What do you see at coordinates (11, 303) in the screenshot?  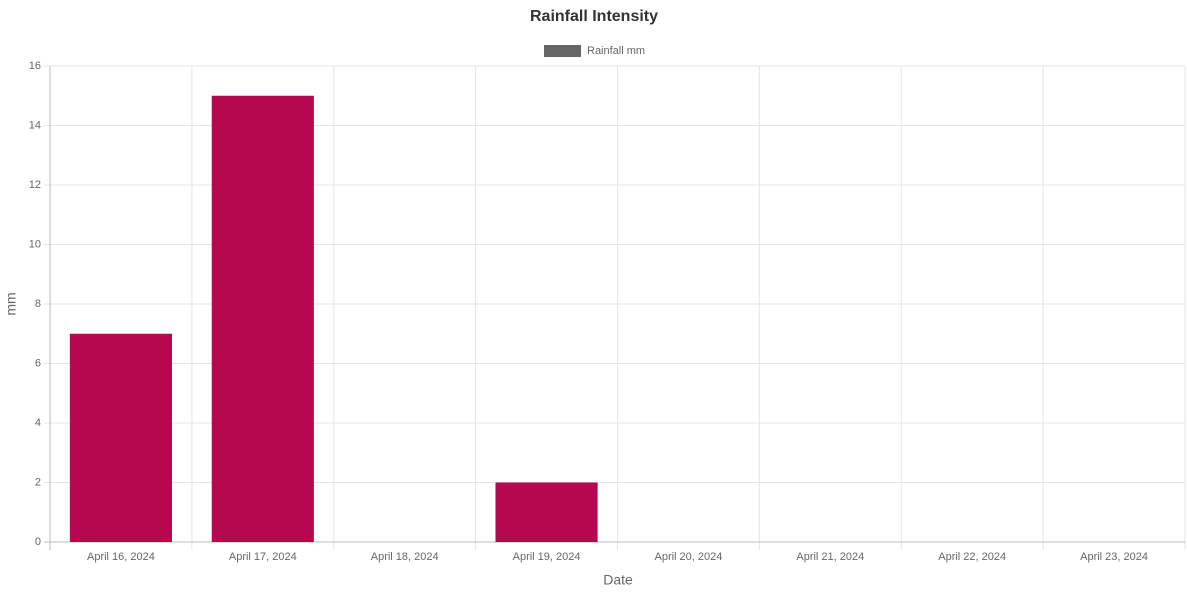 I see `y-axis-title: mm` at bounding box center [11, 303].